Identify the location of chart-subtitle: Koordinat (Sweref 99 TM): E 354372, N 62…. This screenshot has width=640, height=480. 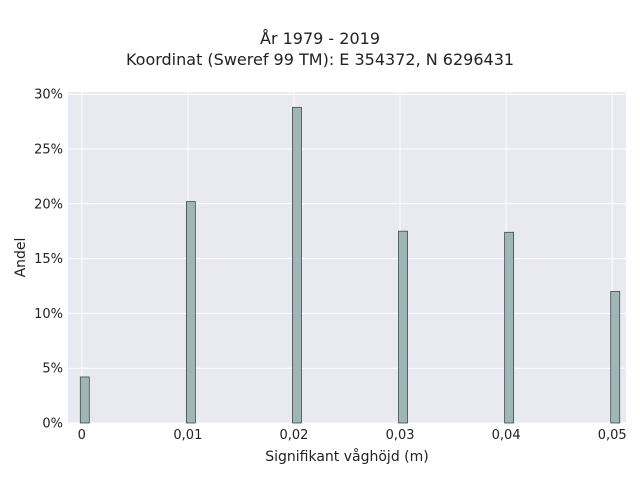
(320, 59).